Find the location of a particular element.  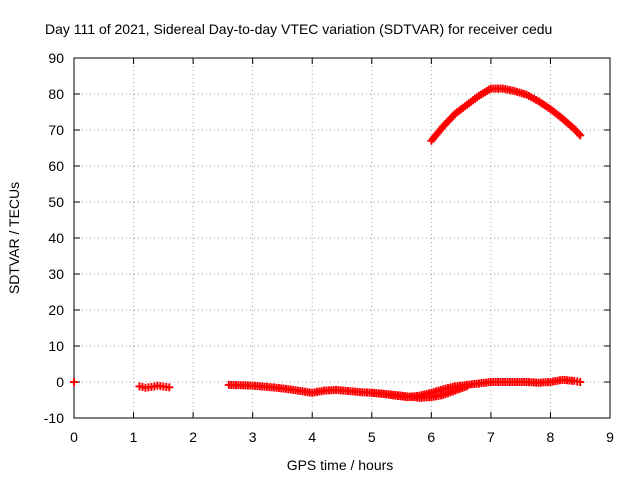

series-sat-a is located at coordinates (74, 382).